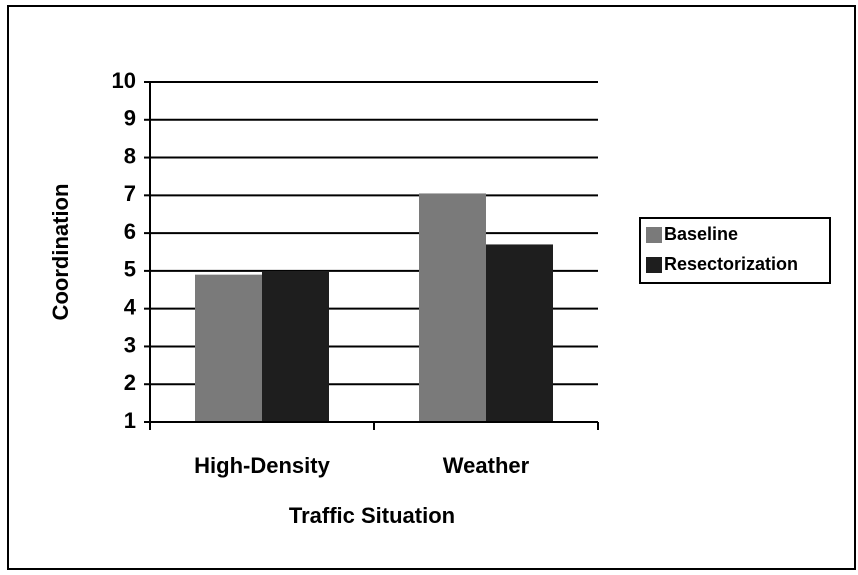  I want to click on x-axis-title: Traffic Situation, so click(372, 515).